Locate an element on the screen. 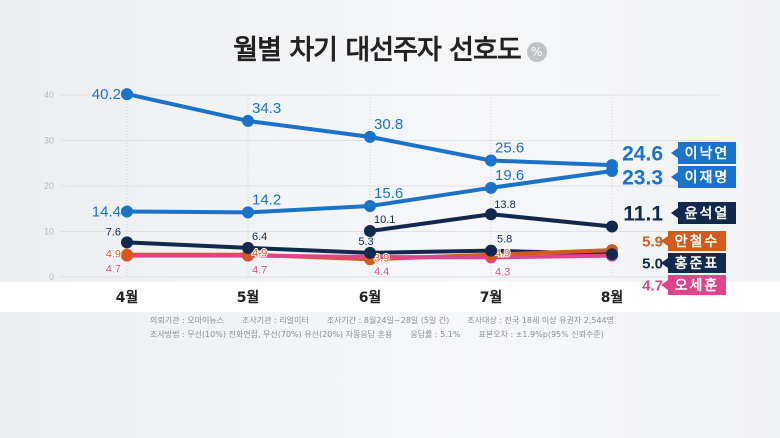 The width and height of the screenshot is (780, 438). data-label: 14.2 is located at coordinates (266, 199).